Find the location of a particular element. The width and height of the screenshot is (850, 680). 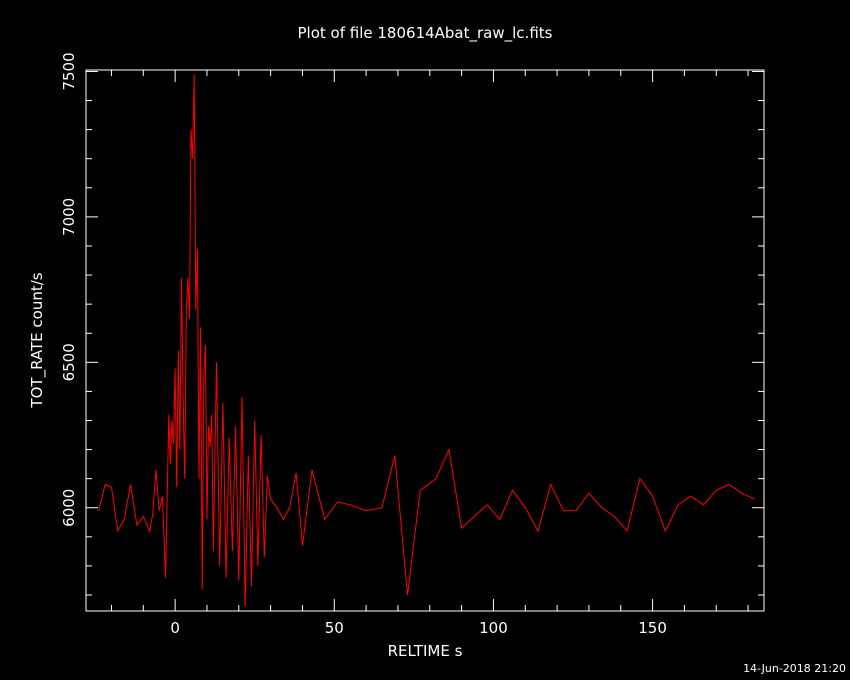

y-tick-label: 6000 is located at coordinates (69, 508).